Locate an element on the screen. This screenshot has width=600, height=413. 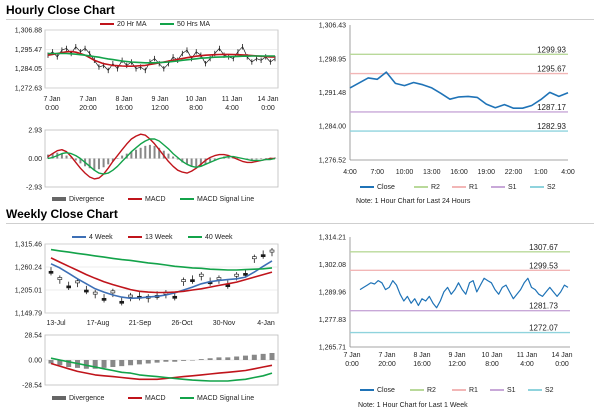
weekly-signal-line is located at coordinates (161, 369).